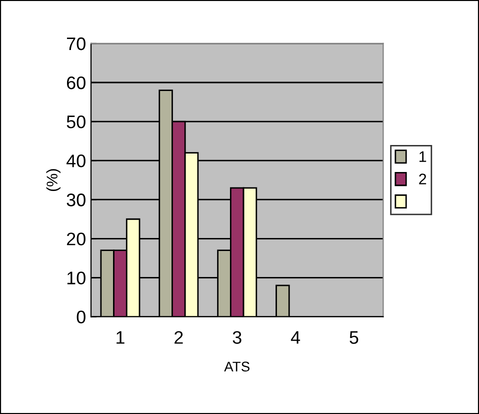 The image size is (479, 414). What do you see at coordinates (422, 179) in the screenshot?
I see `legend-label: 2` at bounding box center [422, 179].